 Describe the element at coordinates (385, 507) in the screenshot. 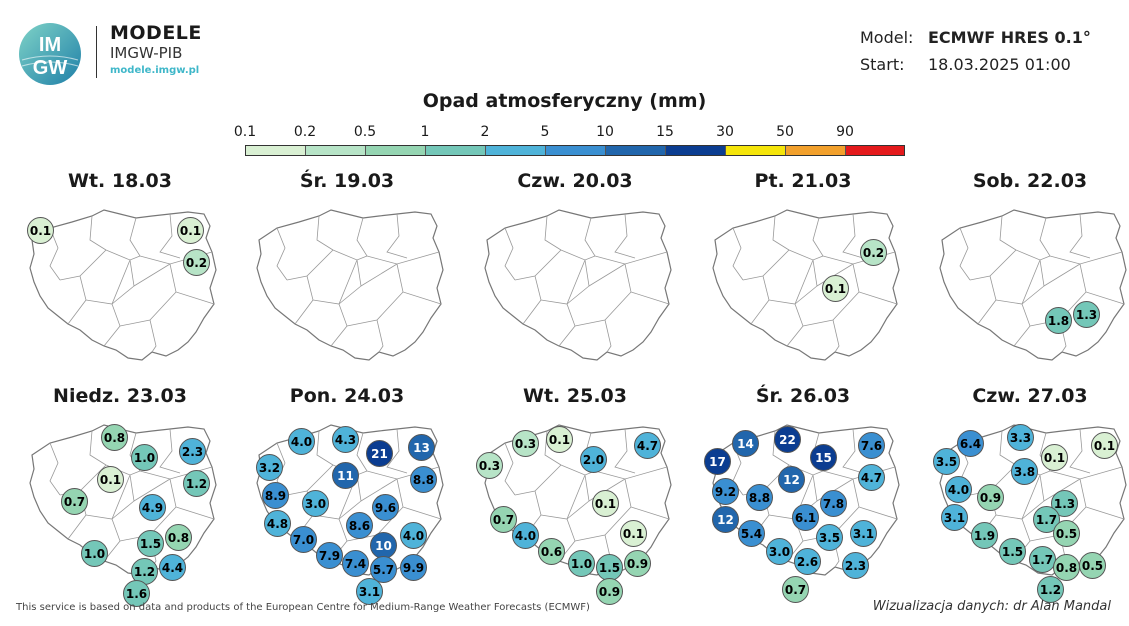

I see `precip-marker: 9.6` at that location.